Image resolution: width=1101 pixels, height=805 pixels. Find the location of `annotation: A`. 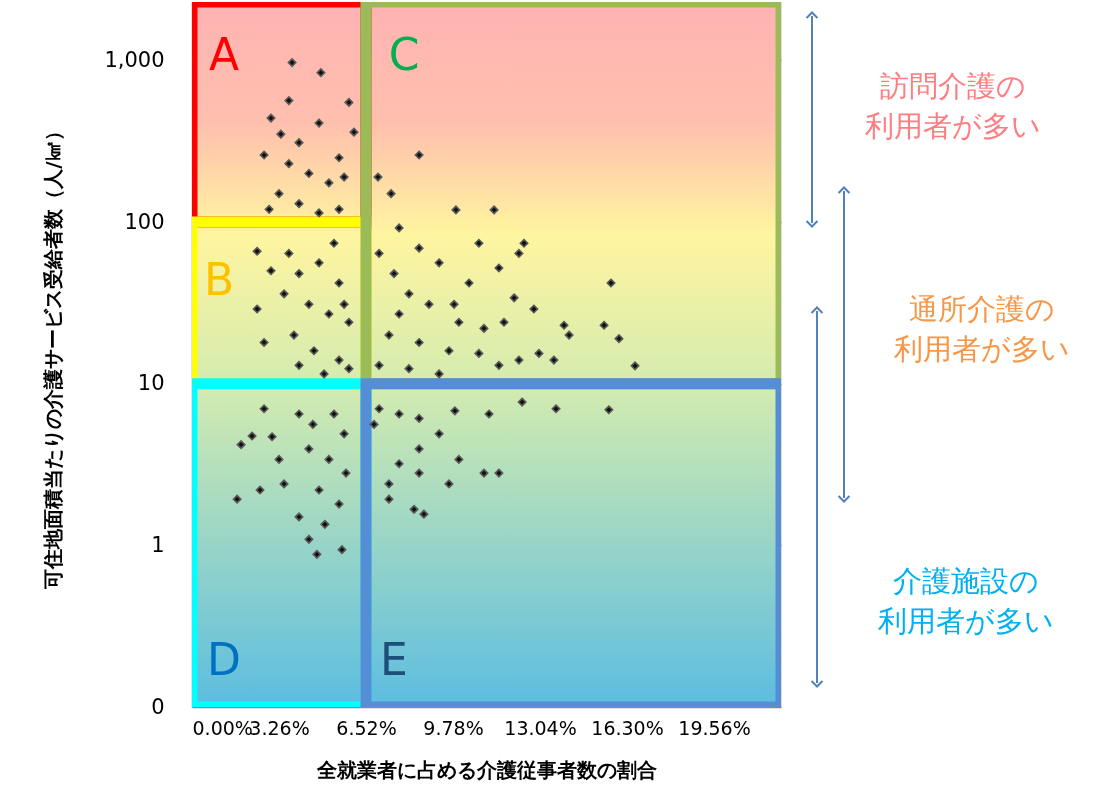

annotation: A is located at coordinates (224, 54).